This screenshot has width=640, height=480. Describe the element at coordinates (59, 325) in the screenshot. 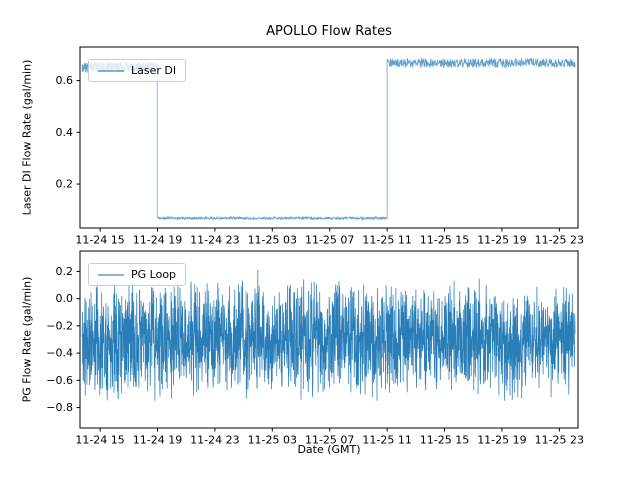

I see `svg-text: −0.2` at that location.